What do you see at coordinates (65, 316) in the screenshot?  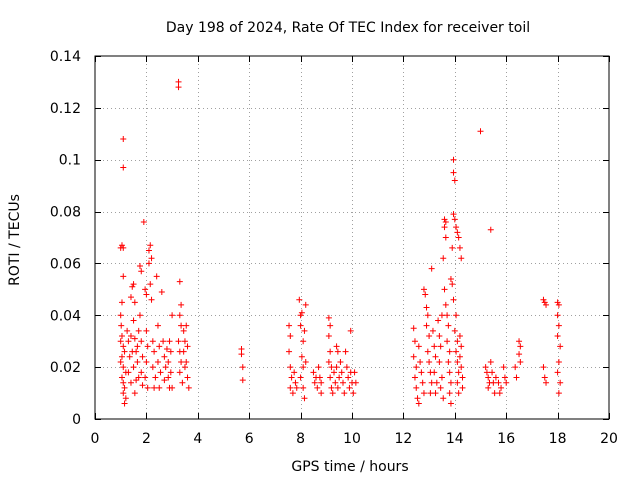 I see `y-tick-label: 0.04` at bounding box center [65, 316].